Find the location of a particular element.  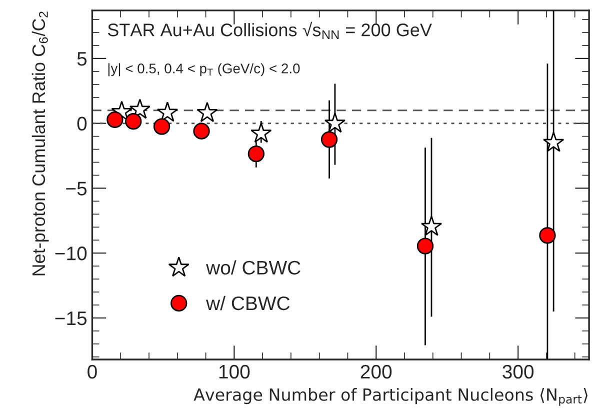

x-tick-label: 300 is located at coordinates (518, 371).